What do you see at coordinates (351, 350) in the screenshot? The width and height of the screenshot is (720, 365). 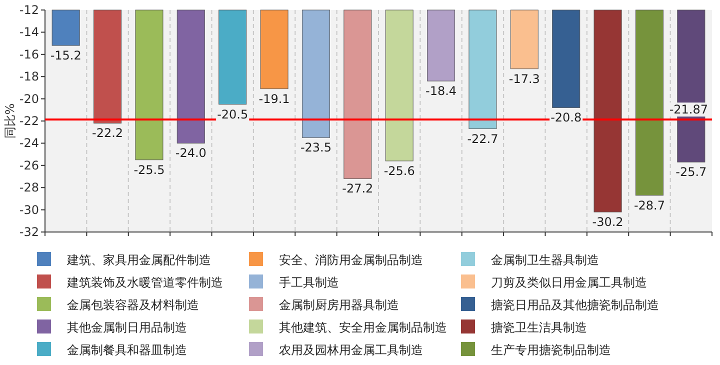 I see `legend-label: 农用及园林用金属工具制造` at bounding box center [351, 350].